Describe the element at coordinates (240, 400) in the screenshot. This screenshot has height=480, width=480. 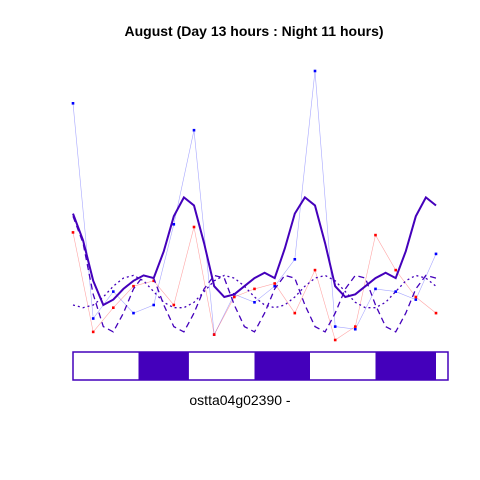
I see `x-axis-label: ostta04g02390 -` at that location.